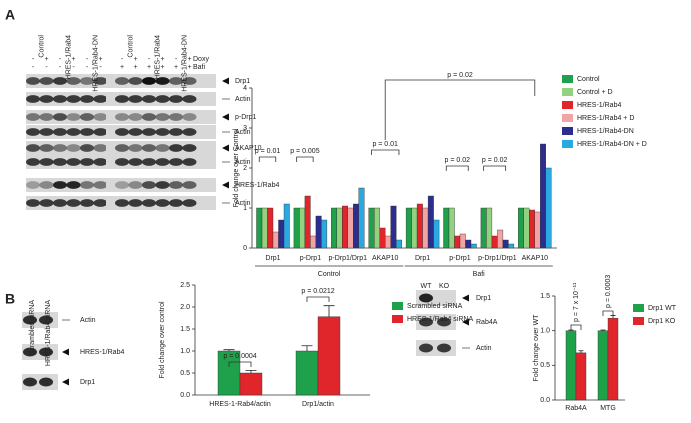  What do you see at coordinates (245, 208) in the screenshot?
I see `y-tick-label: 1` at bounding box center [245, 208].